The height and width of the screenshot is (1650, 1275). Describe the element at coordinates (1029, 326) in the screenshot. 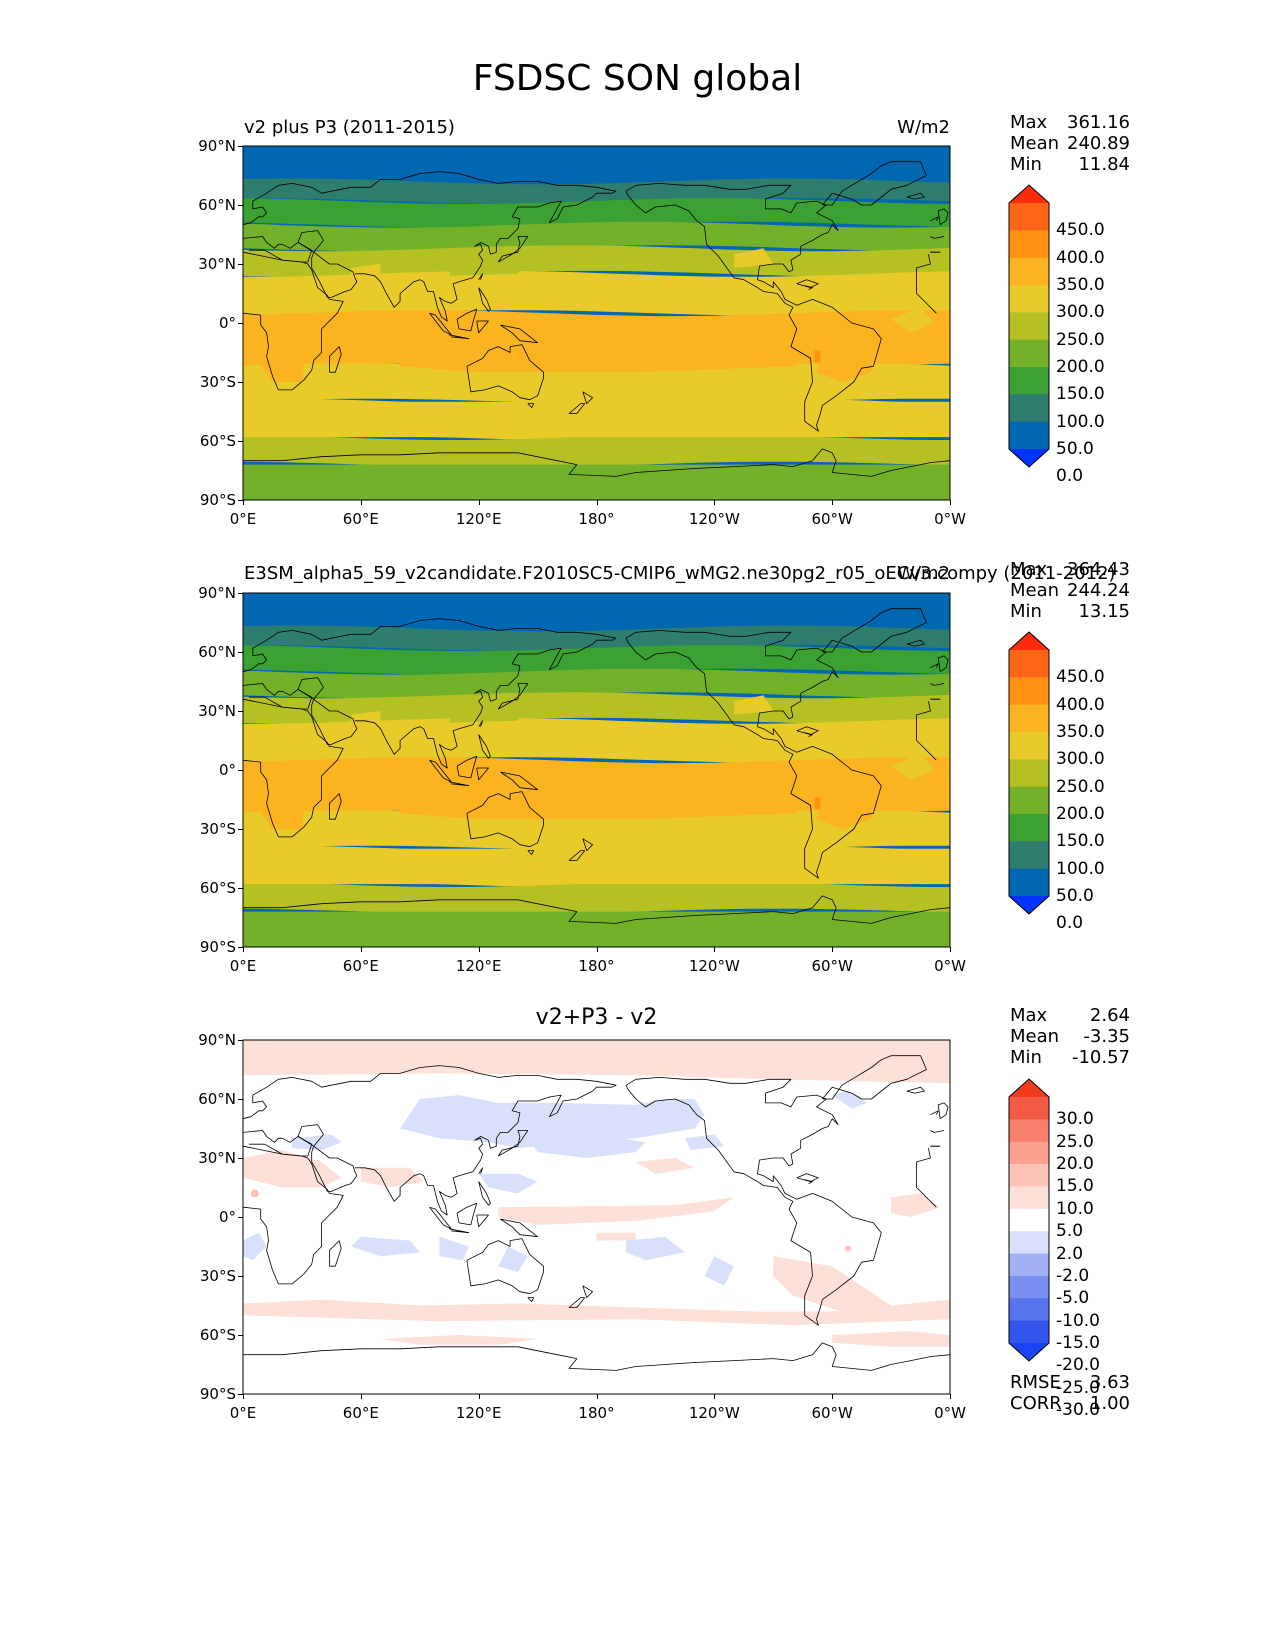

I see `colorbar-test` at that location.